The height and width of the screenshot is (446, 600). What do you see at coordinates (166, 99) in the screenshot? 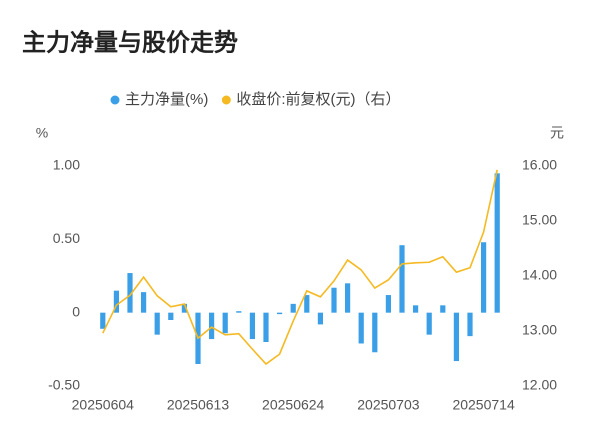
I see `legend-label: 主力净量(%)` at bounding box center [166, 99].